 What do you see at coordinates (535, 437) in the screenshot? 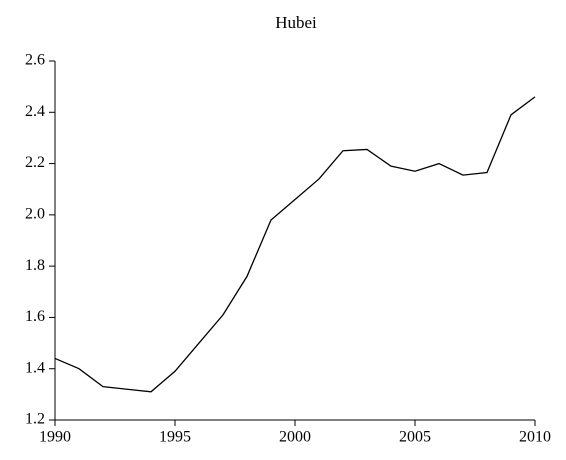
I see `x-tick-label: 2010` at bounding box center [535, 437].